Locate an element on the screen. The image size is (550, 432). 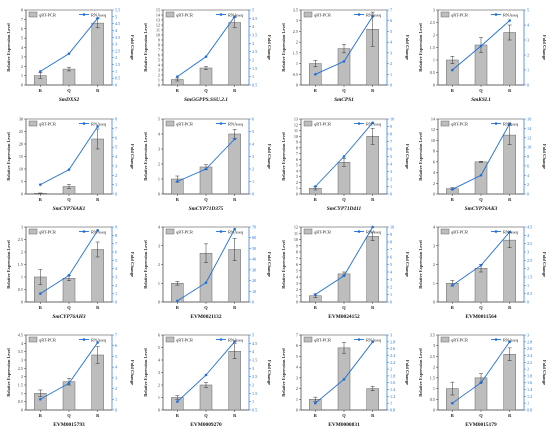
right-tick-label: 1.5 is located at coordinates (529, 277).